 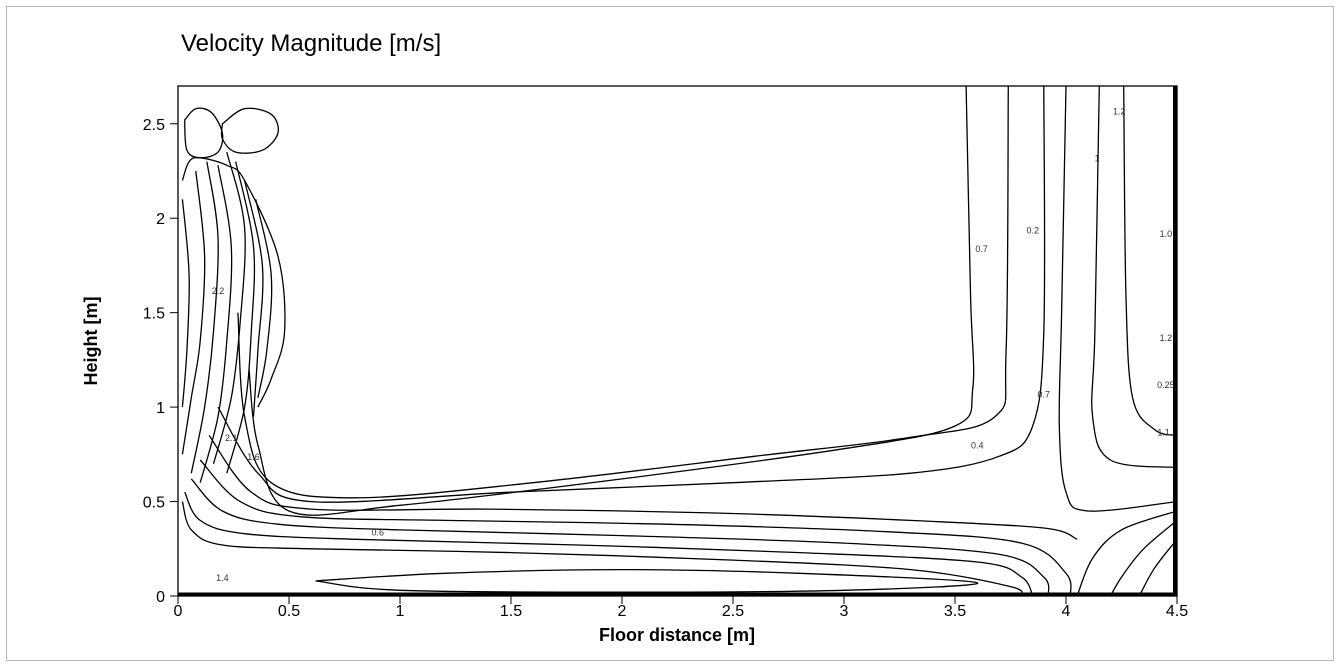 I want to click on y-tick-label: 2.5, so click(x=154, y=125).